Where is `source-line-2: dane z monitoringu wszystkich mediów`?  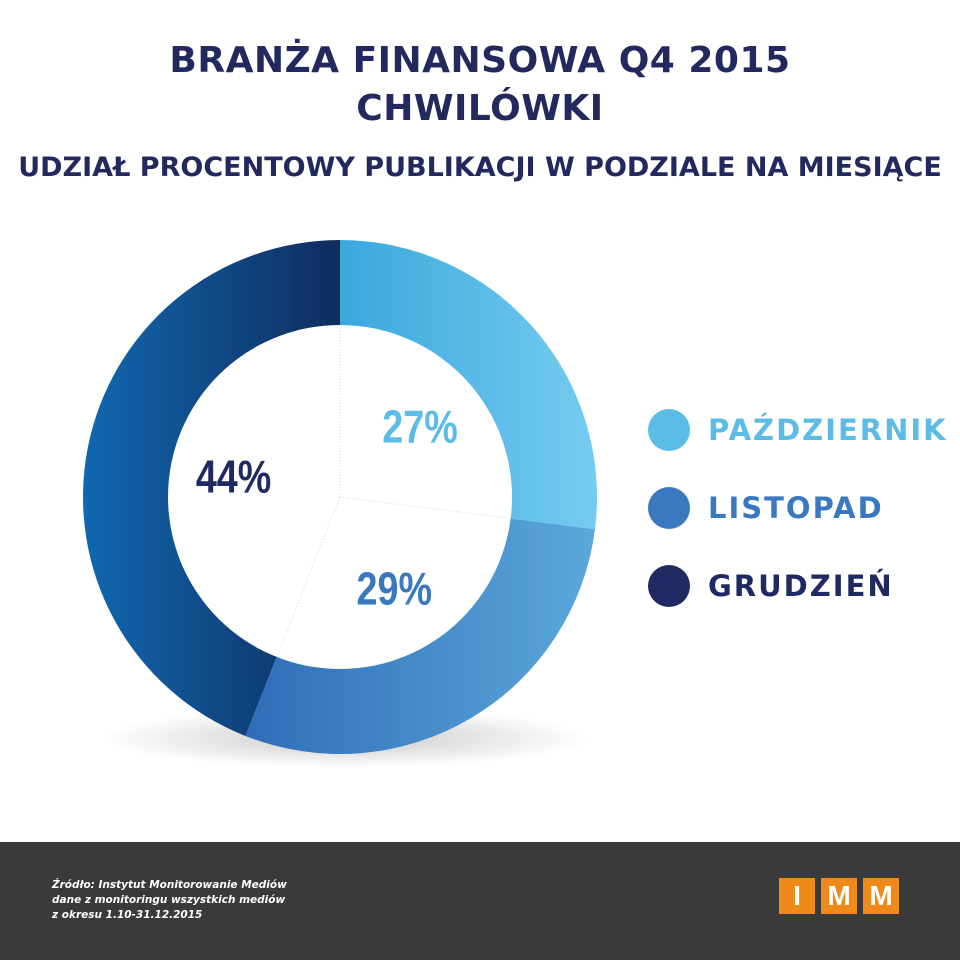 source-line-2: dane z monitoringu wszystkich mediów is located at coordinates (169, 900).